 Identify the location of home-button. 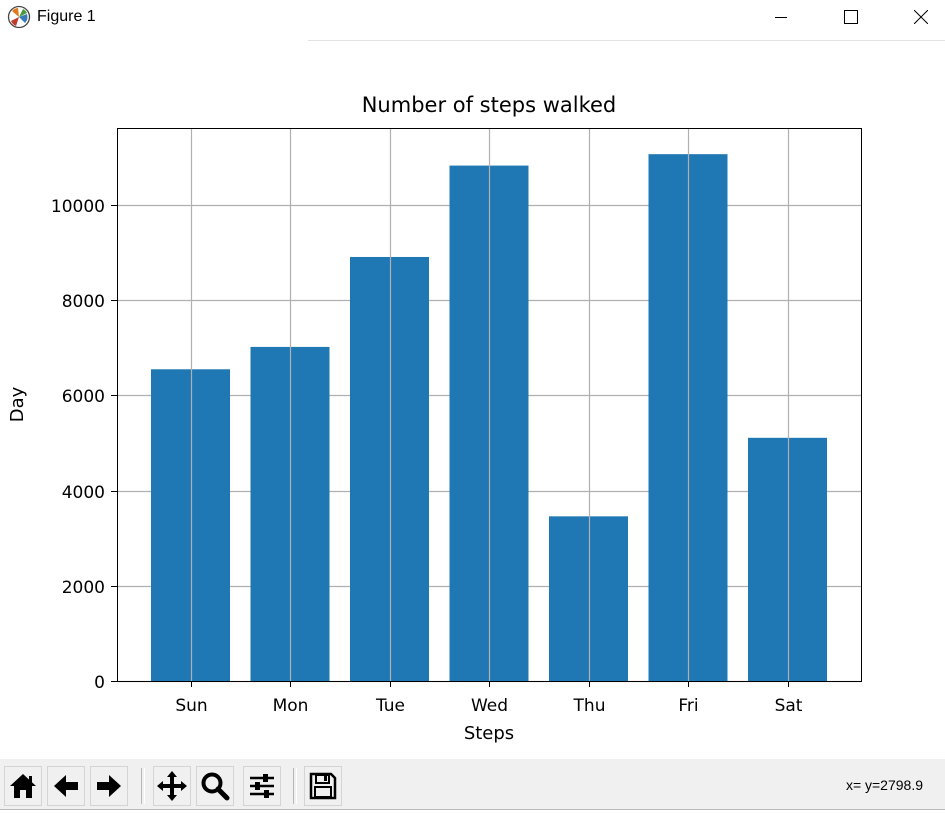
(23, 786).